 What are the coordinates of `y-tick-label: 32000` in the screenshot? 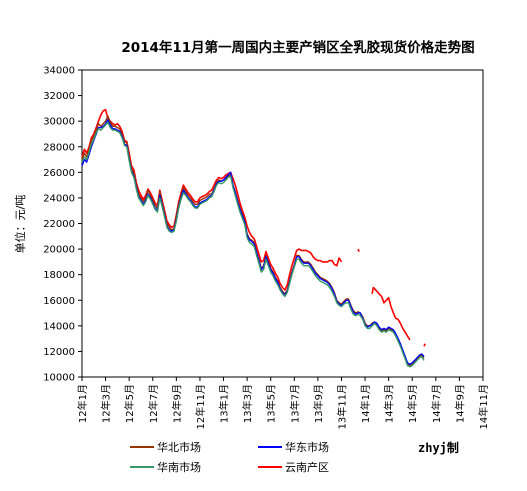 It's located at (59, 96).